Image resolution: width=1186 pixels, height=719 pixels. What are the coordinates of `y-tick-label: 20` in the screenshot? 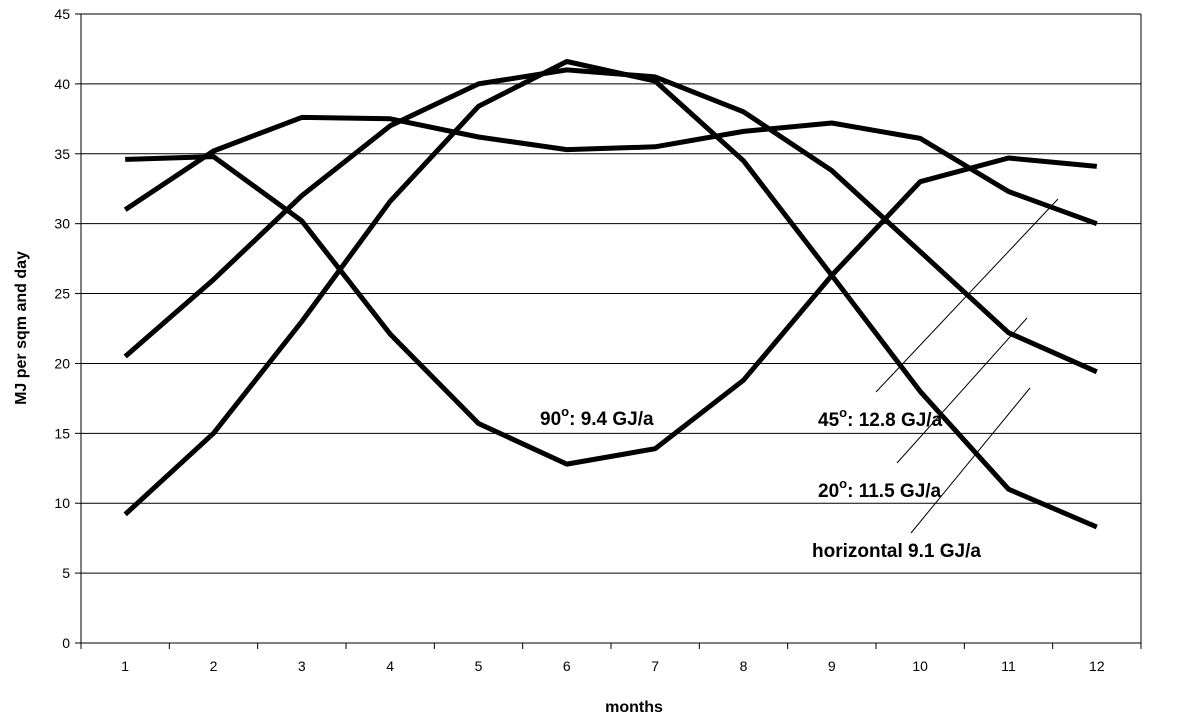 It's located at (62, 363).